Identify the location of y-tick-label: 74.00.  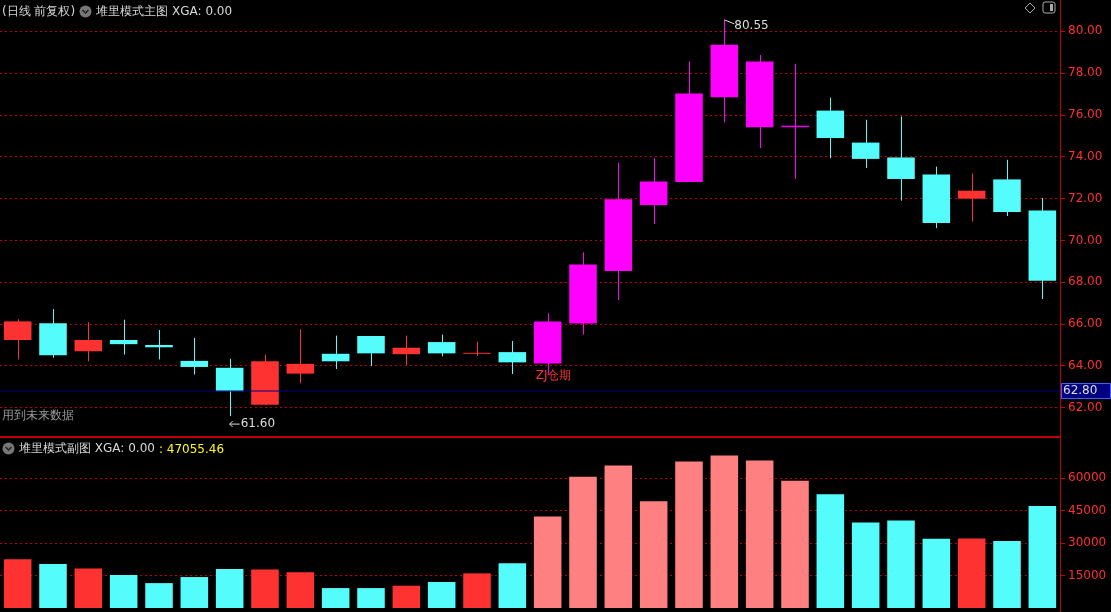
(1085, 155).